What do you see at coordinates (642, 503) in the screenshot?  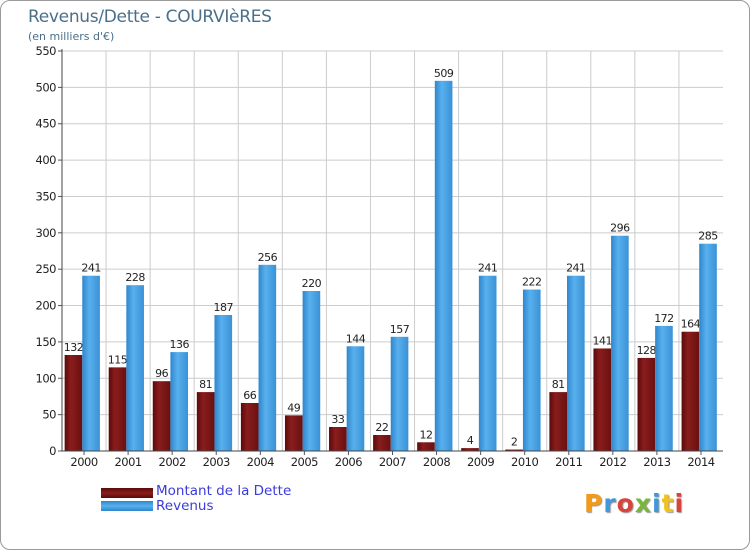 I see `logo-letter: x` at bounding box center [642, 503].